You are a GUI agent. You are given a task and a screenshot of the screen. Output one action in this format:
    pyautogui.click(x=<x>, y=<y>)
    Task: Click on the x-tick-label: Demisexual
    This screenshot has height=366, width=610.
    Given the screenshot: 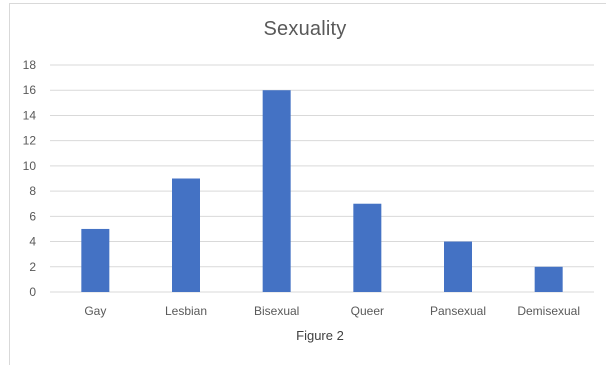 What is the action you would take?
    pyautogui.click(x=548, y=311)
    